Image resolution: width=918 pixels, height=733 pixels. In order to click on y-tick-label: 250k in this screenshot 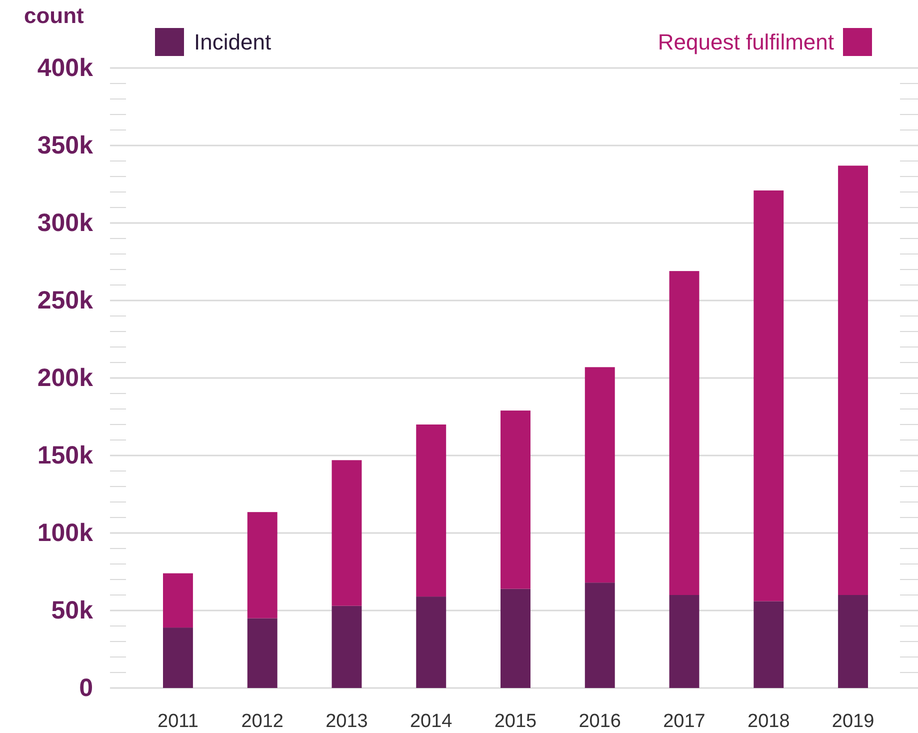, I will do `click(65, 300)`.